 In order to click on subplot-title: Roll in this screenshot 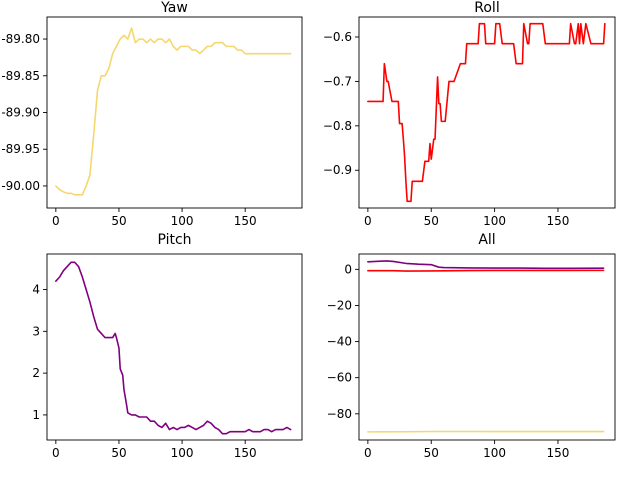, I will do `click(486, 8)`.